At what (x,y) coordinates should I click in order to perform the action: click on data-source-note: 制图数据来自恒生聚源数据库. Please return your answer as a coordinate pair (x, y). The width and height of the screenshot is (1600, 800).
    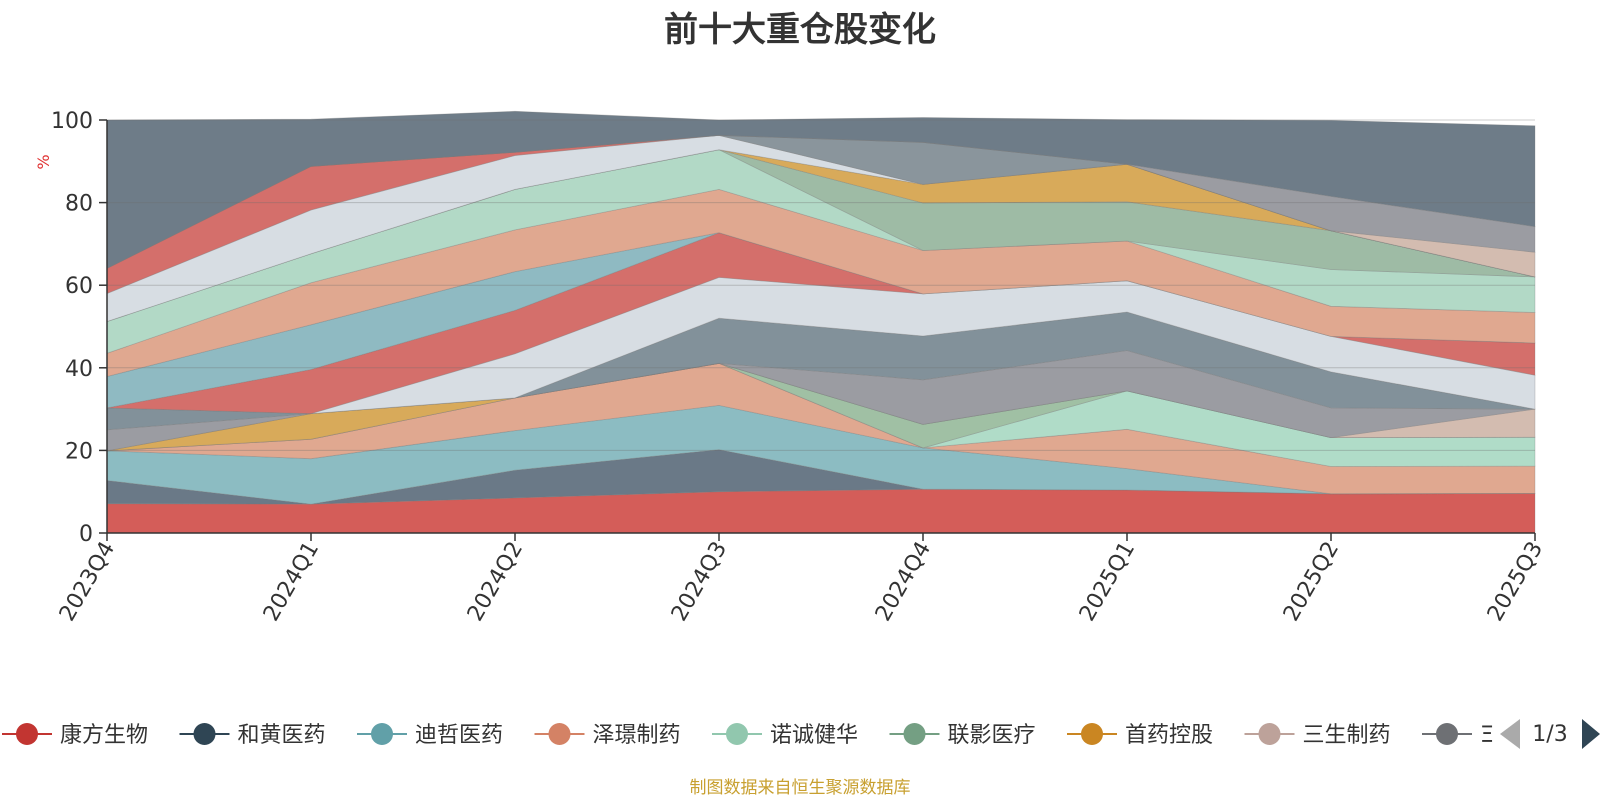
    Looking at the image, I should click on (800, 788).